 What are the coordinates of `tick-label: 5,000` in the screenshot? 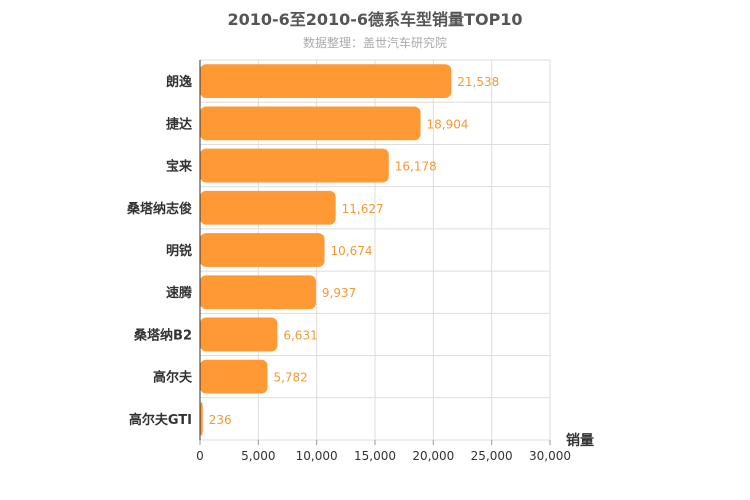 It's located at (258, 456).